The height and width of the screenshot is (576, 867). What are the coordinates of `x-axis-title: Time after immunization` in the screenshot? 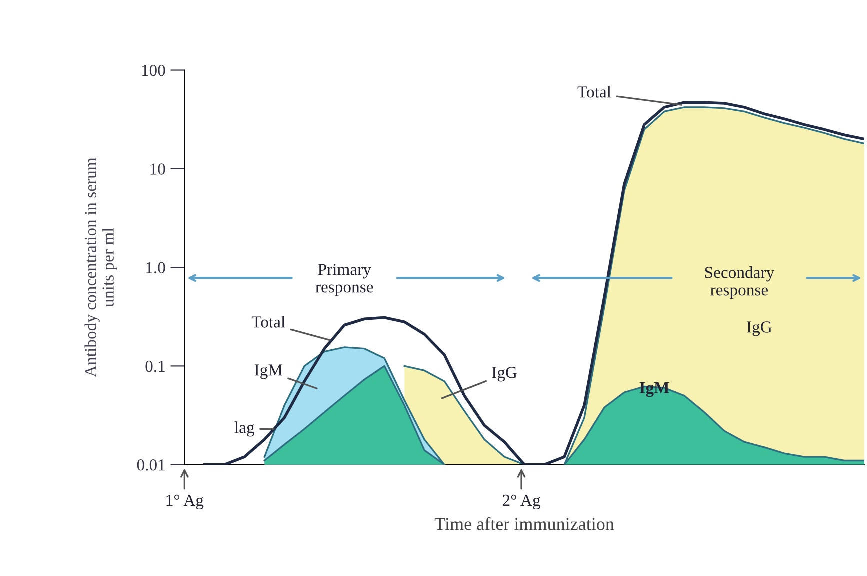 It's located at (524, 523).